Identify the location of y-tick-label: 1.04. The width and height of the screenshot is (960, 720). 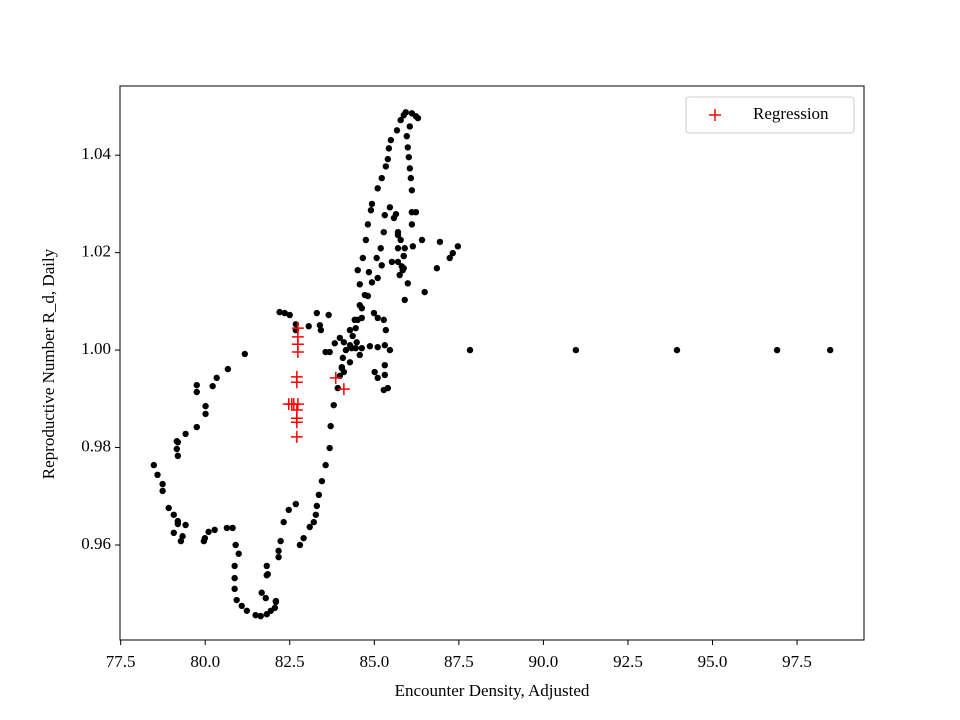
(96, 153).